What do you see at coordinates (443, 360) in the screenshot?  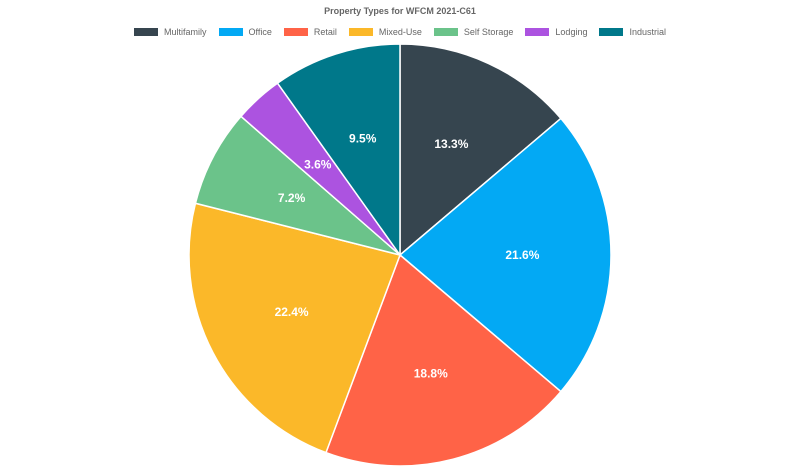 I see `pie-slice-retail` at bounding box center [443, 360].